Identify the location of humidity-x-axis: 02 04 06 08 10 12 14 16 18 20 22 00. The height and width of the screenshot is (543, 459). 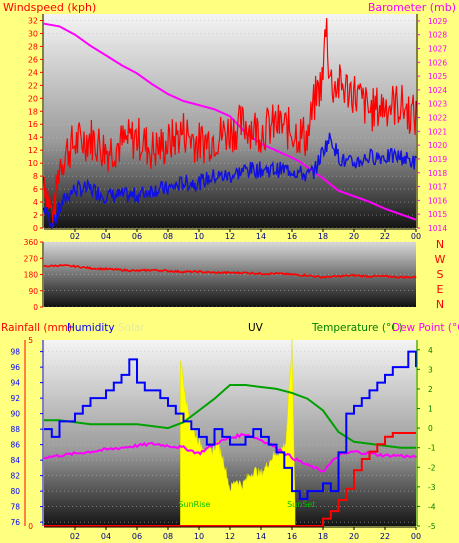
(232, 533).